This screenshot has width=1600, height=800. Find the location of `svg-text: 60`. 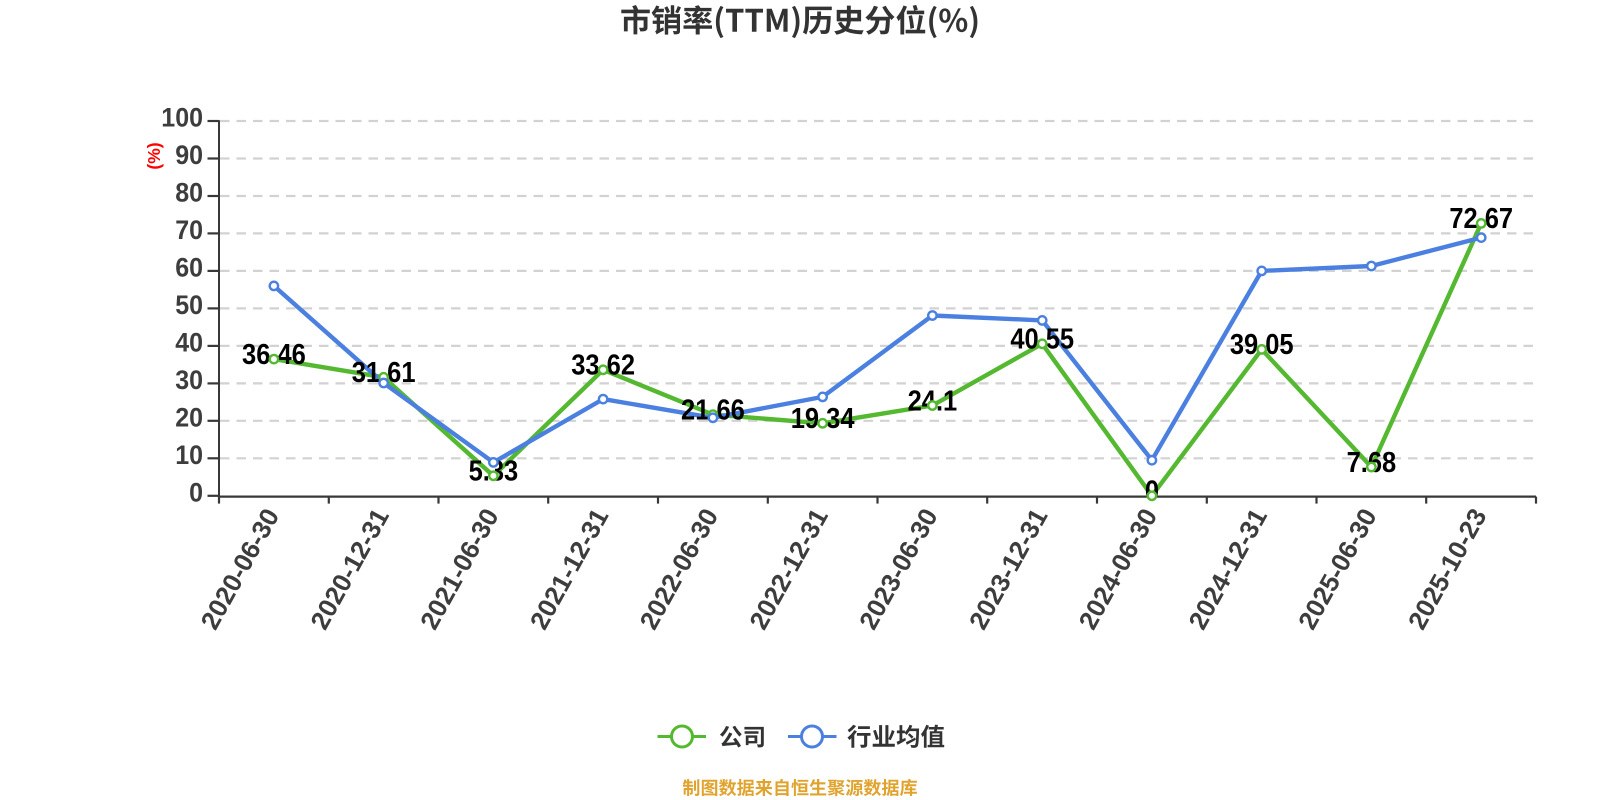

svg-text: 60 is located at coordinates (189, 268).